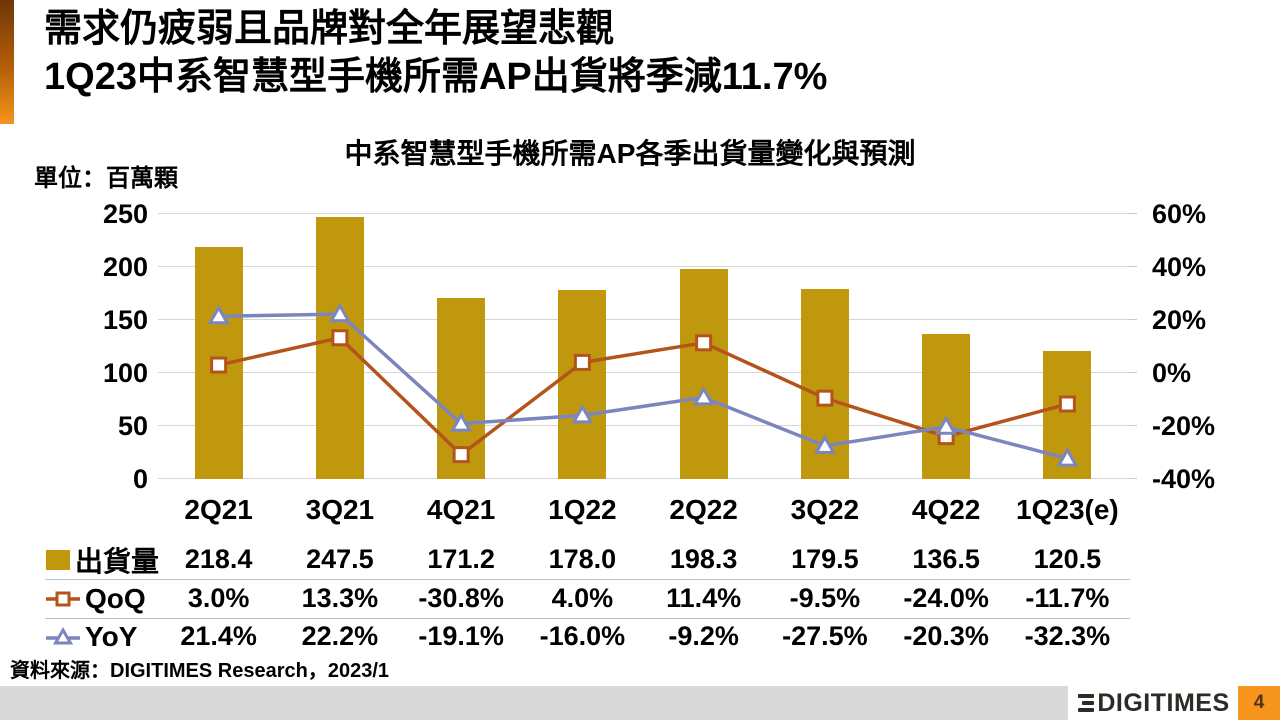  What do you see at coordinates (461, 559) in the screenshot?
I see `table-cell: 171.2` at bounding box center [461, 559].